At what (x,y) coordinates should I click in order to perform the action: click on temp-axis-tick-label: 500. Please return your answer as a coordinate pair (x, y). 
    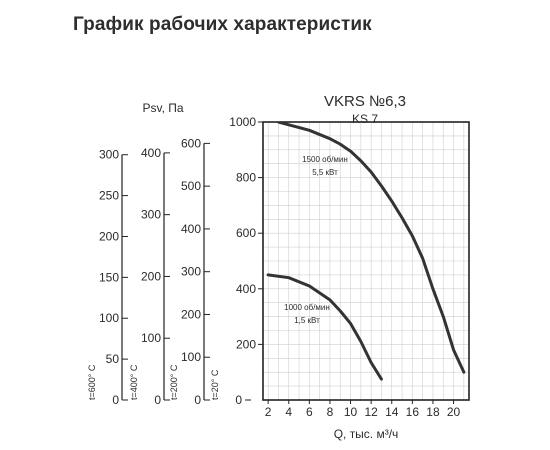
    Looking at the image, I should click on (191, 186).